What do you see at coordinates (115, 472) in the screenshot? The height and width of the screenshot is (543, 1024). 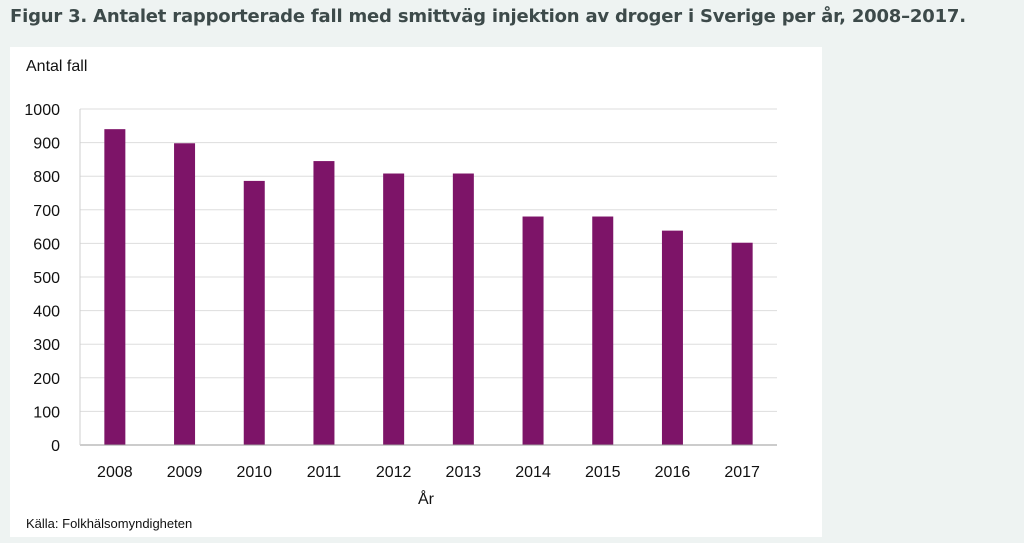 I see `x-tick-label: 2008` at bounding box center [115, 472].